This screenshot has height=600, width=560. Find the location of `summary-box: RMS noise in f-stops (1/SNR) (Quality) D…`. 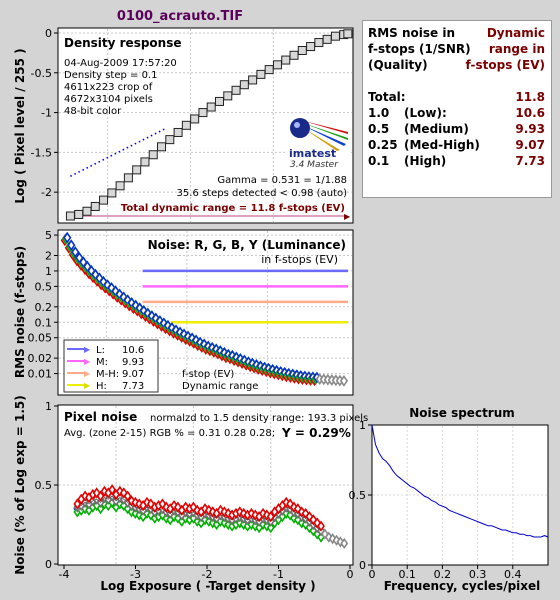

summary-box: RMS noise in f-stops (1/SNR) (Quality) D… is located at coordinates (457, 109).